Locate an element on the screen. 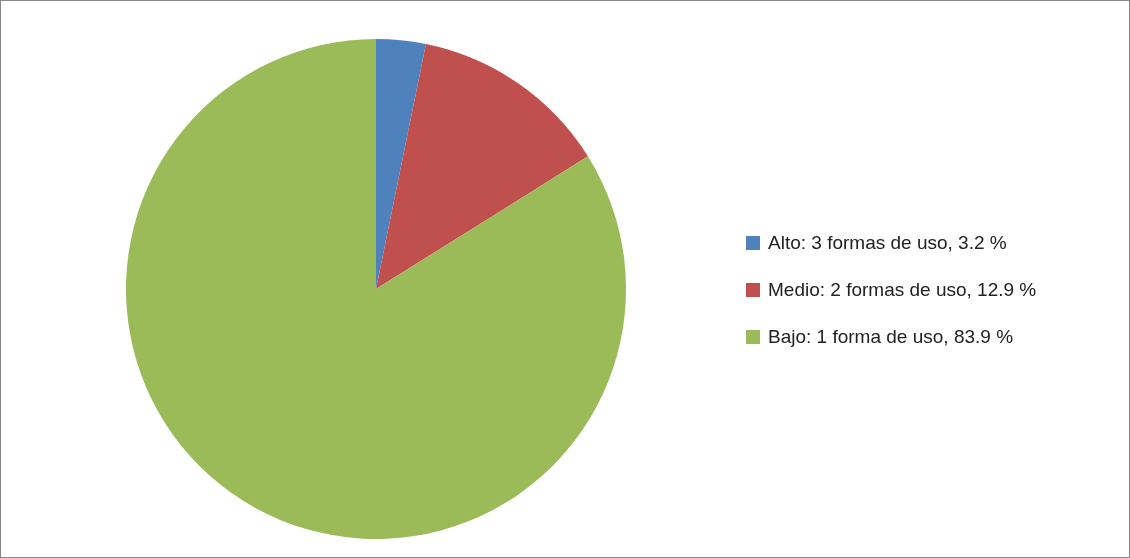 The width and height of the screenshot is (1130, 558). legend-label: Bajo: 1 forma de uso, 83.9 % is located at coordinates (891, 336).